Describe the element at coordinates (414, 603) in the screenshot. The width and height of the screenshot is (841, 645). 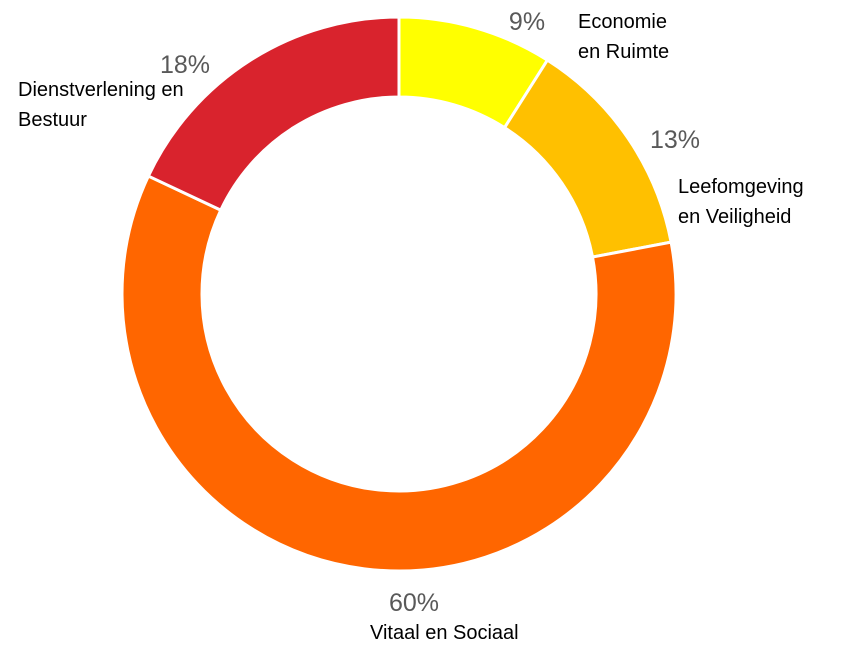
I see `value-label: 60%` at that location.